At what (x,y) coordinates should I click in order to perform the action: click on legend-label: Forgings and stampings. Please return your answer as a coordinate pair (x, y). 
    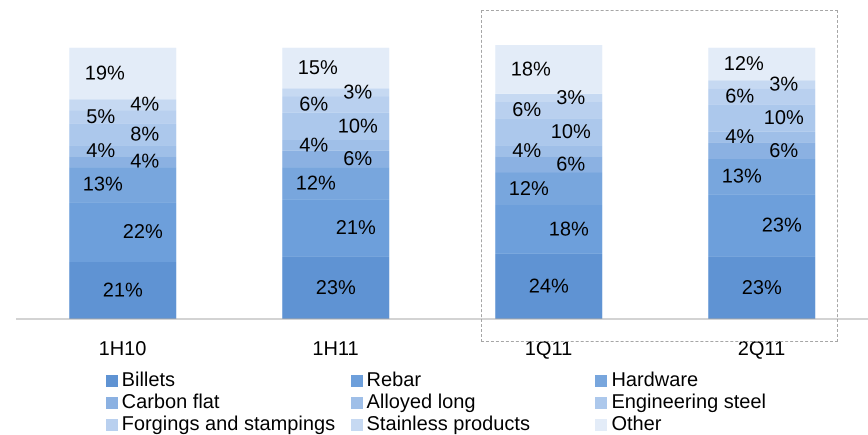
    Looking at the image, I should click on (229, 424).